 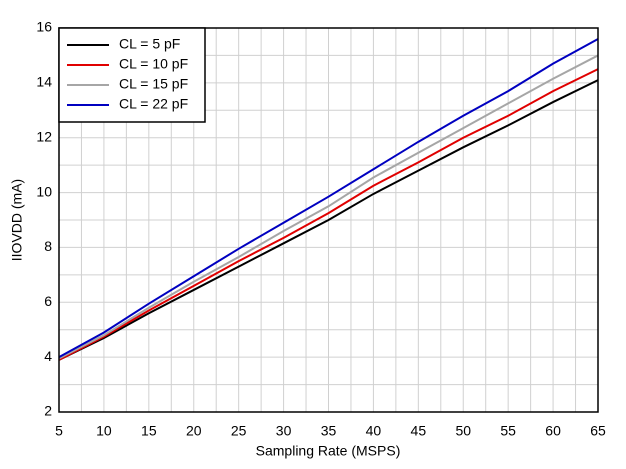 What do you see at coordinates (48, 356) in the screenshot?
I see `y-tick-label: 4` at bounding box center [48, 356].